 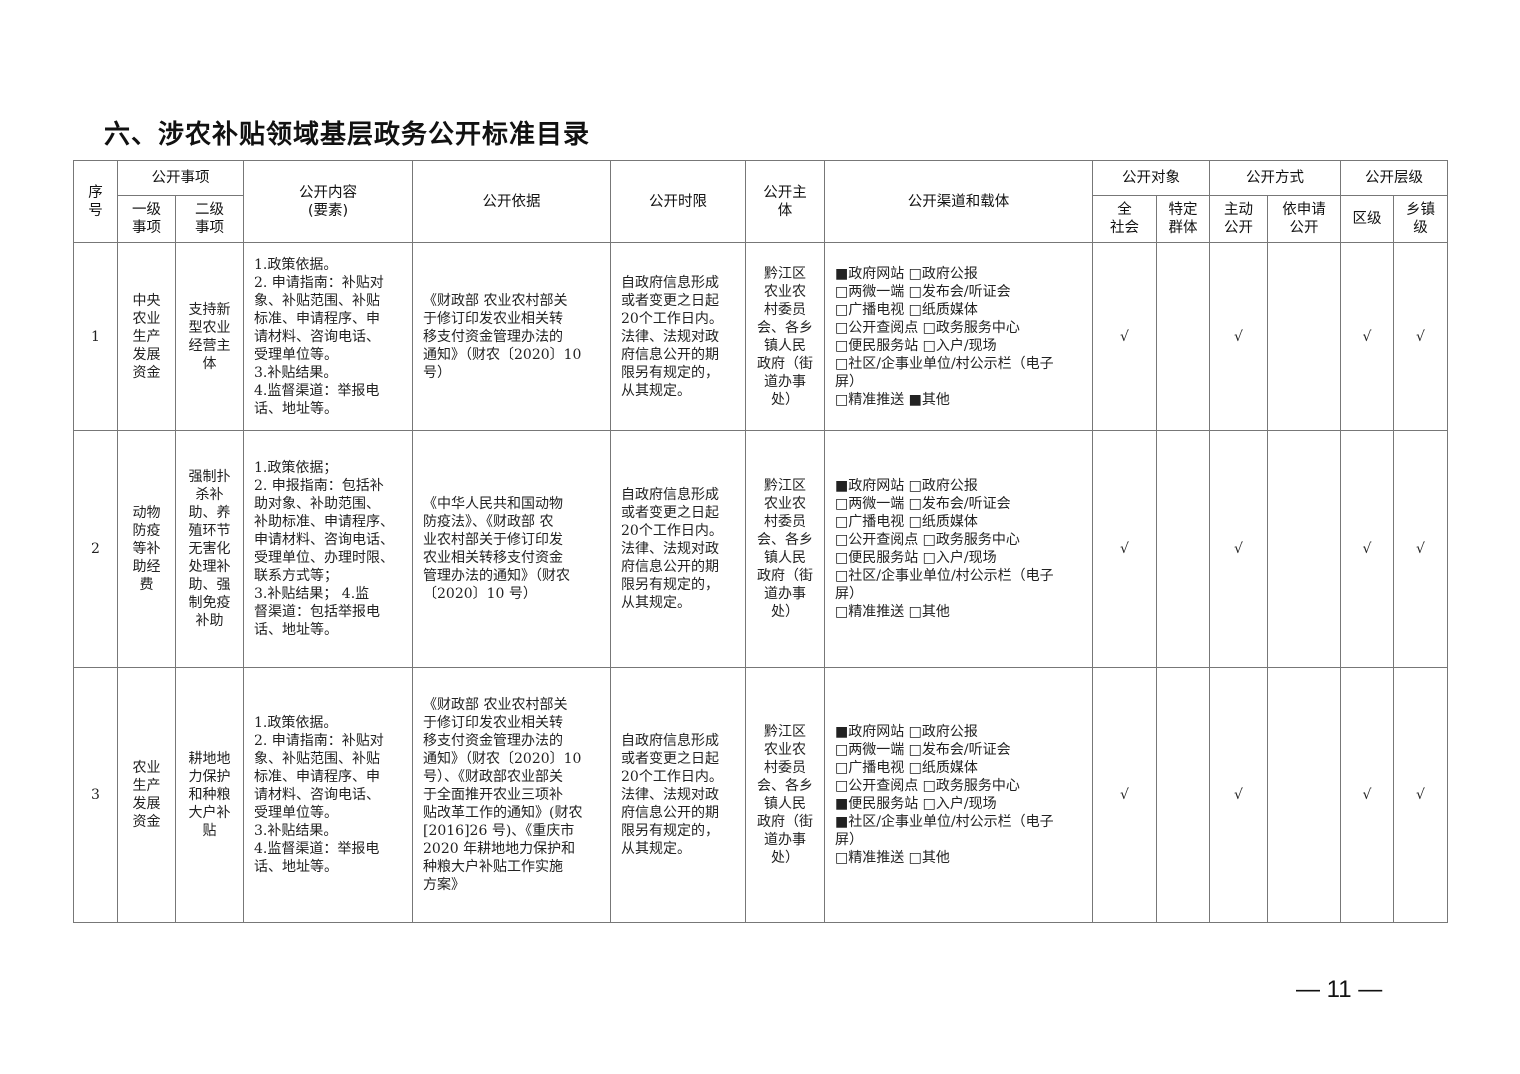 What do you see at coordinates (1124, 219) in the screenshot?
I see `header-all: 全 社会` at bounding box center [1124, 219].